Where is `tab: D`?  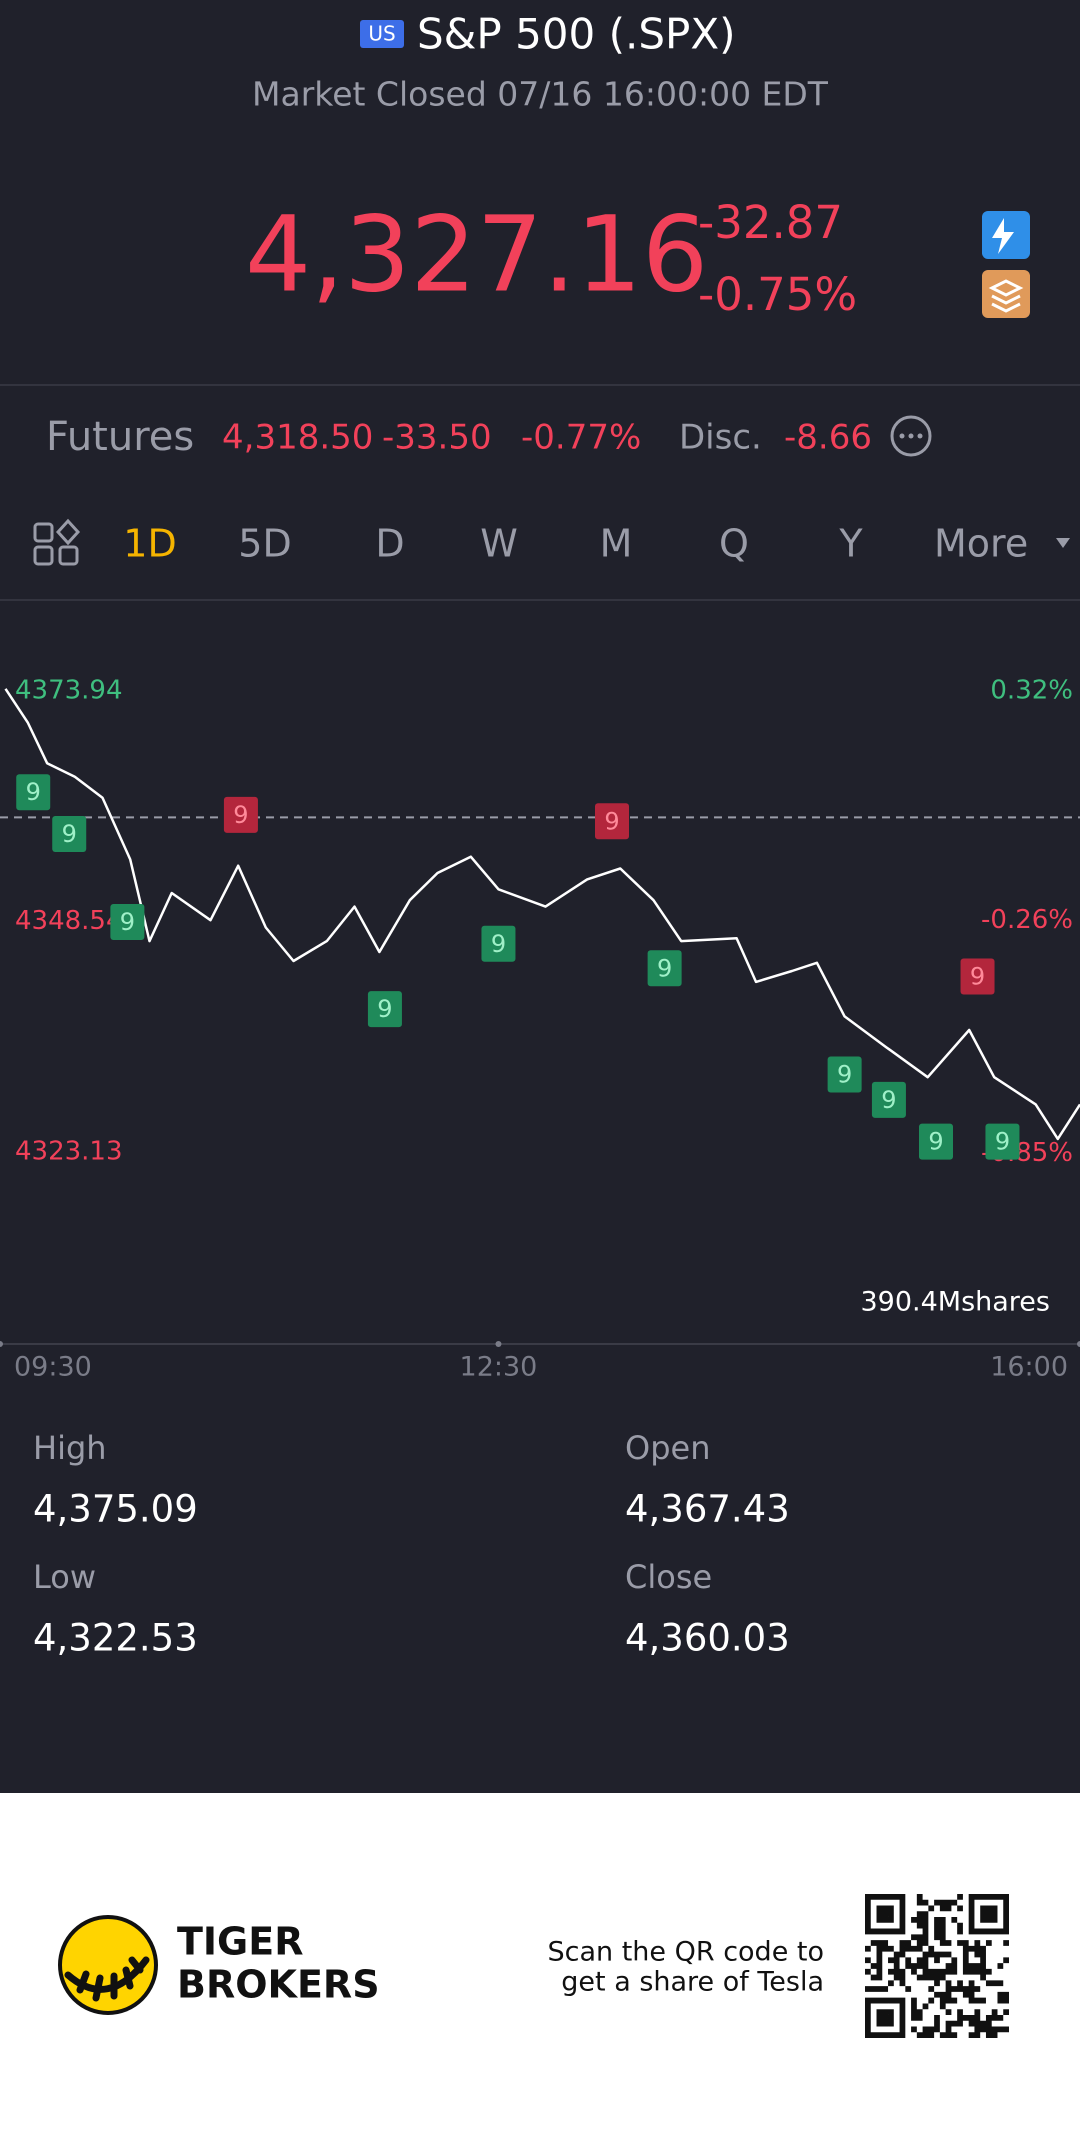 tab: D is located at coordinates (389, 544).